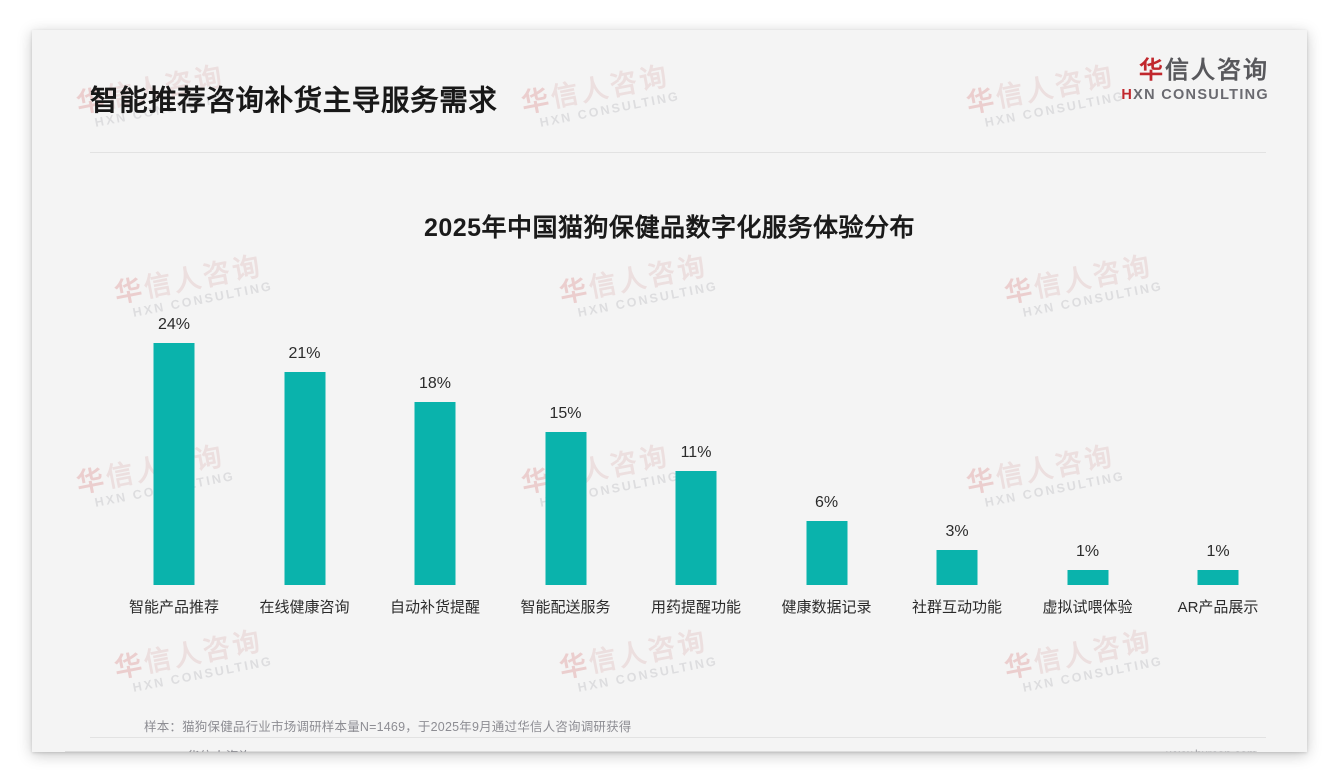  I want to click on logo-cn-red-char: 华, so click(1152, 70).